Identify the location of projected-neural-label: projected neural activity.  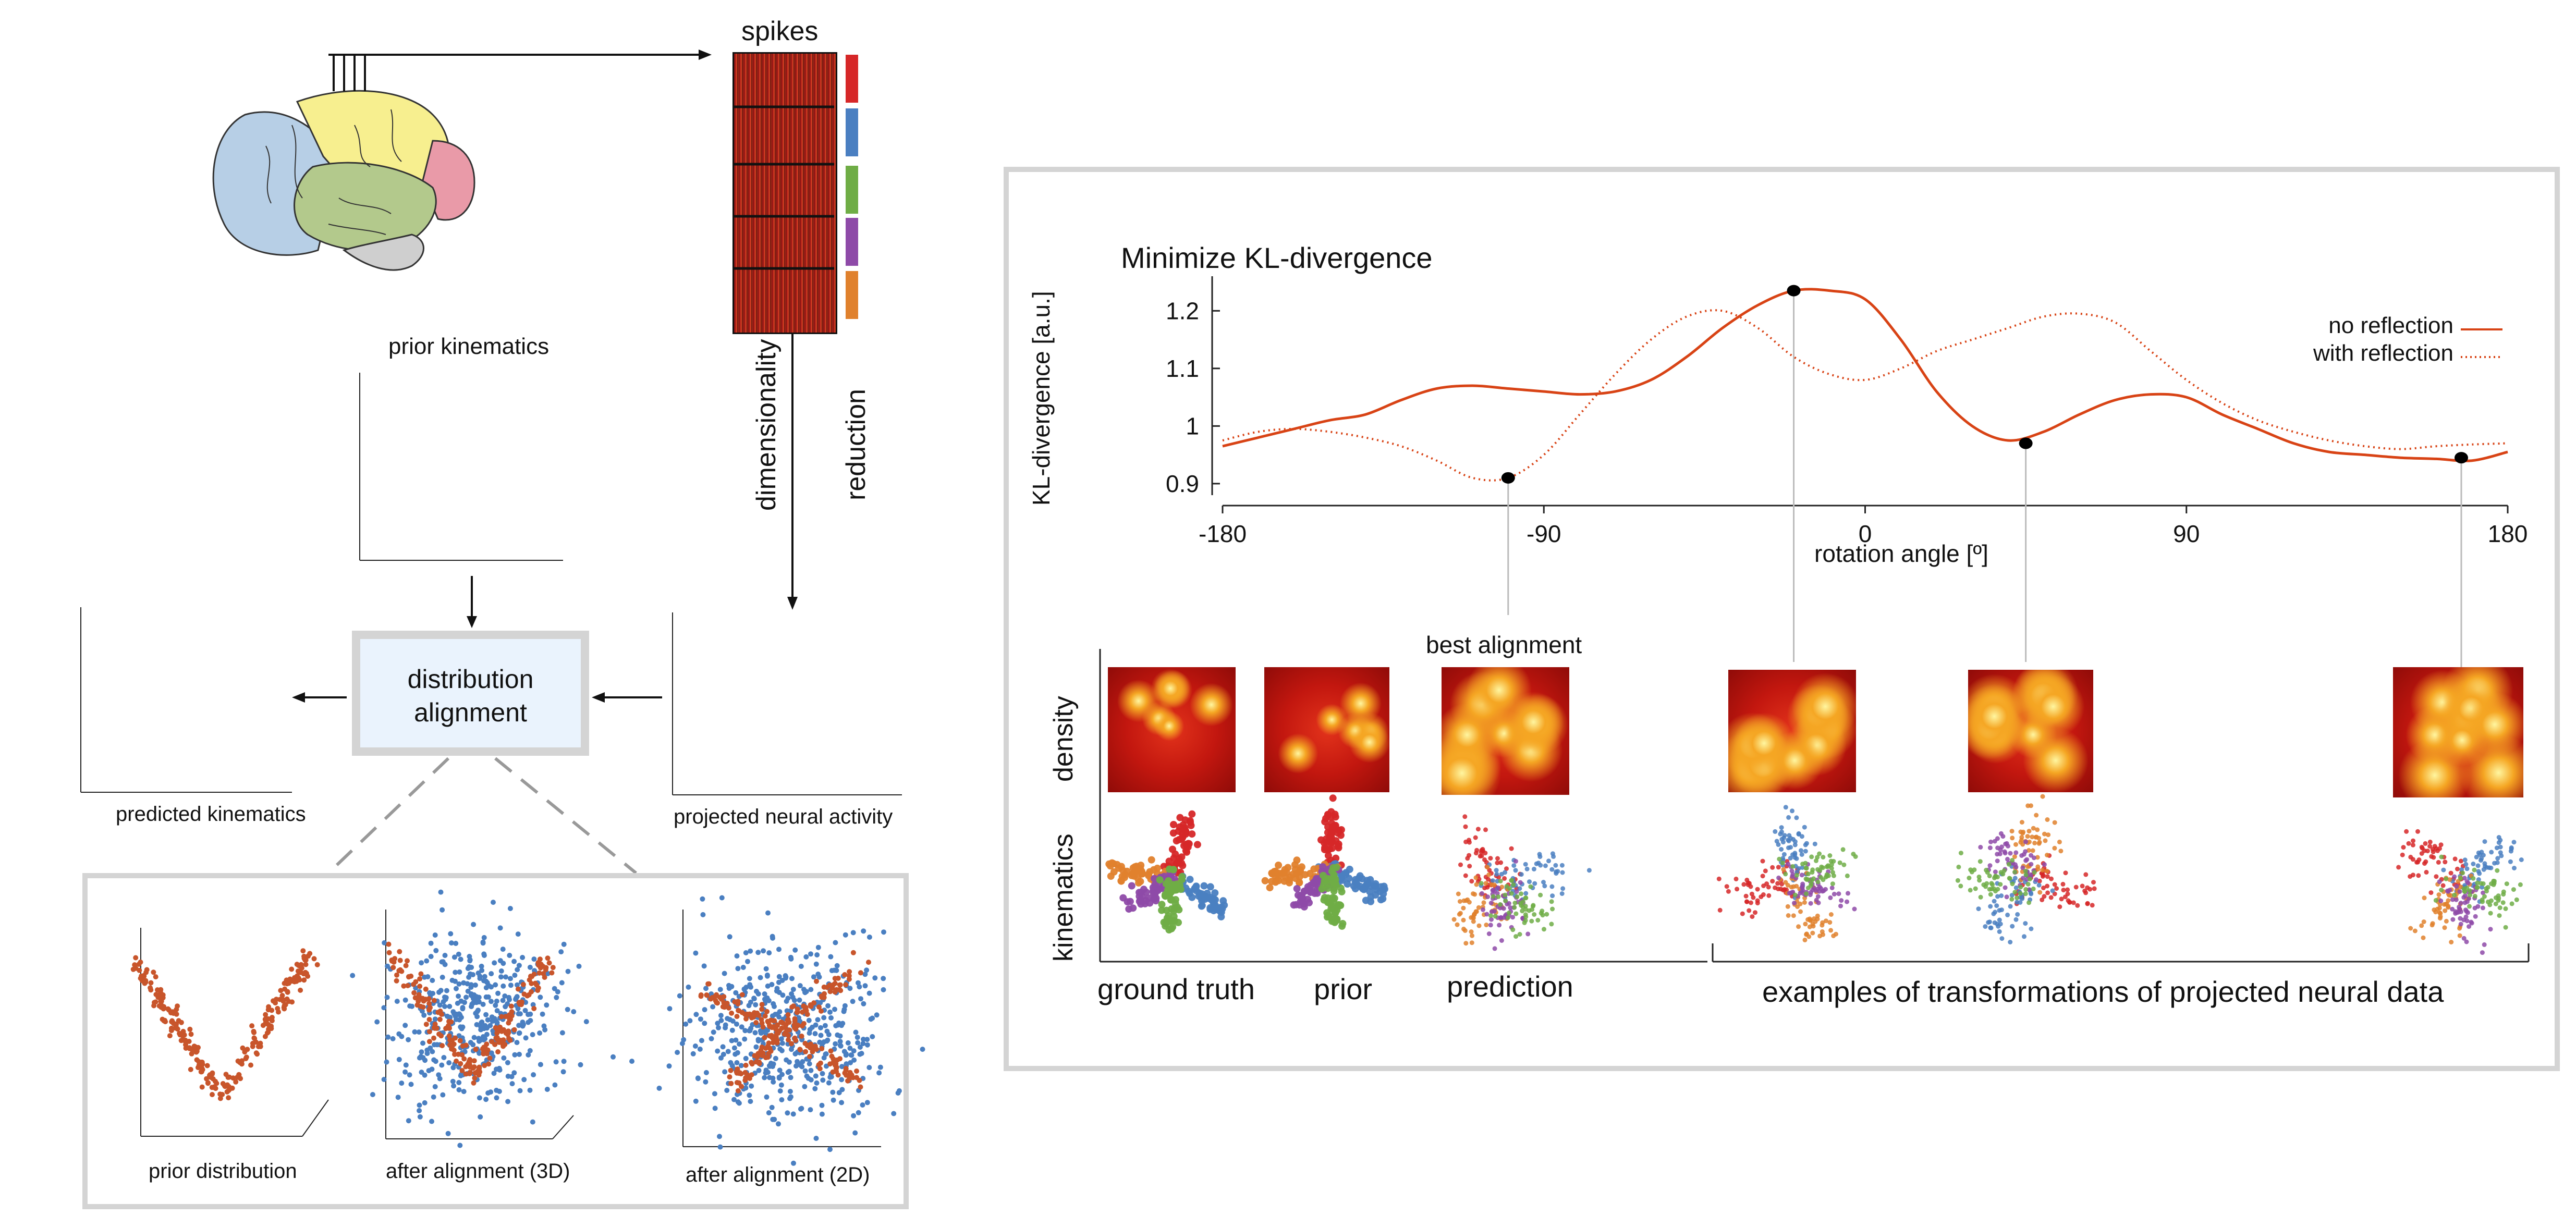
(783, 816).